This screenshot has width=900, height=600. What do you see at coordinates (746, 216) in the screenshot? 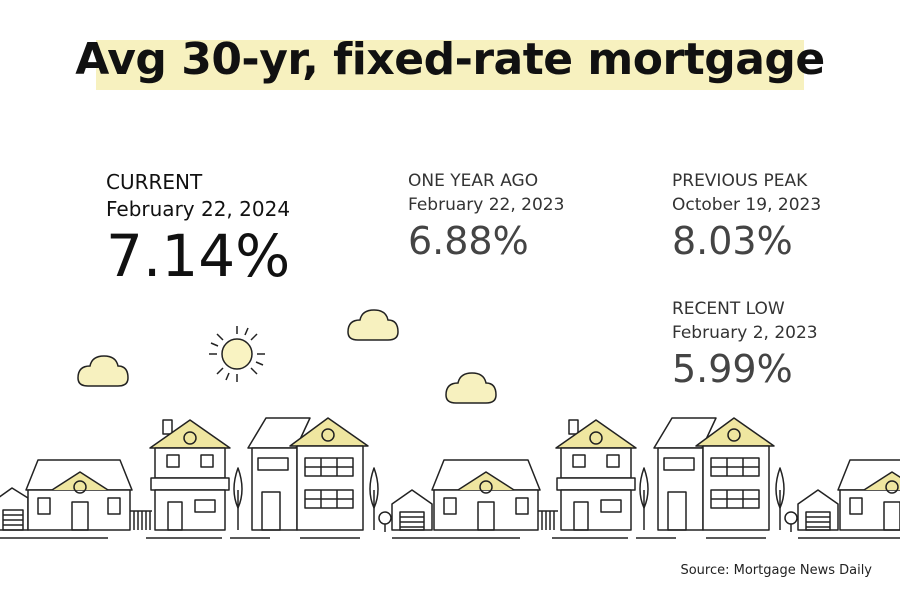
I see `stat-previous-peak: PREVIOUS PEAK October 19, 2023 8.03%` at bounding box center [746, 216].